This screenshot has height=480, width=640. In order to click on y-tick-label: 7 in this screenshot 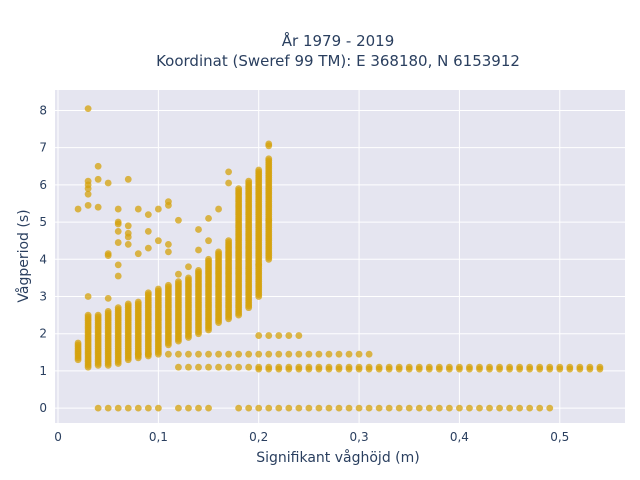, I will do `click(43, 148)`.